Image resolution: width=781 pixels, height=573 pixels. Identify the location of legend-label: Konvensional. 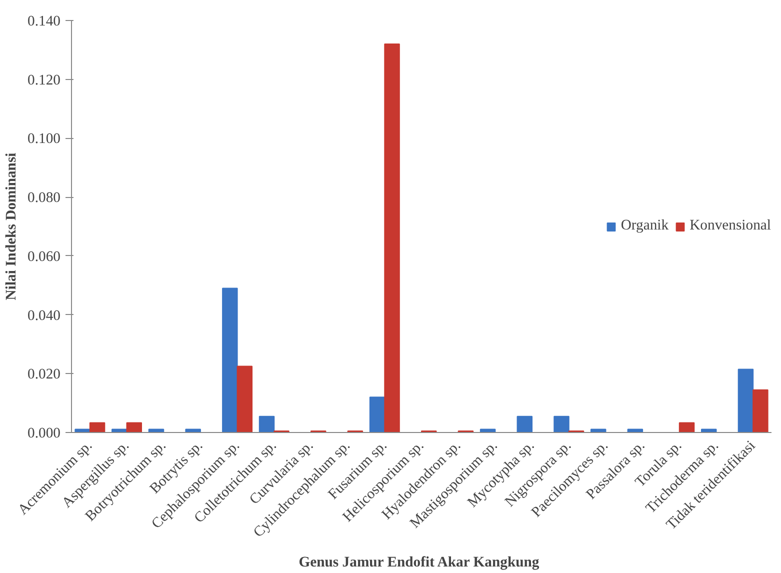
(730, 226).